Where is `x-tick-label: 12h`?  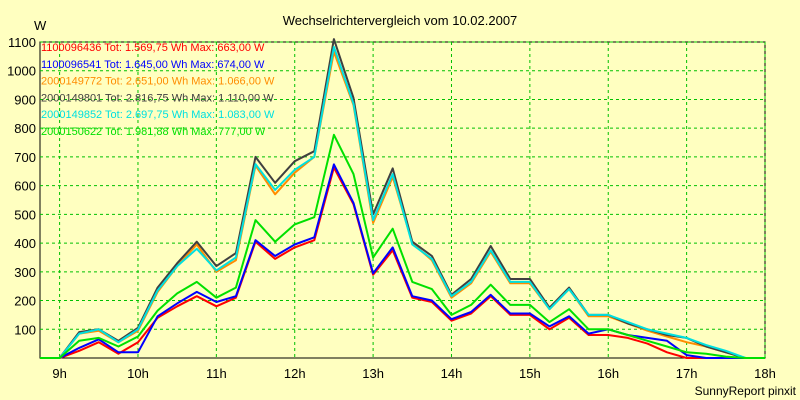
x-tick-label: 12h is located at coordinates (295, 373).